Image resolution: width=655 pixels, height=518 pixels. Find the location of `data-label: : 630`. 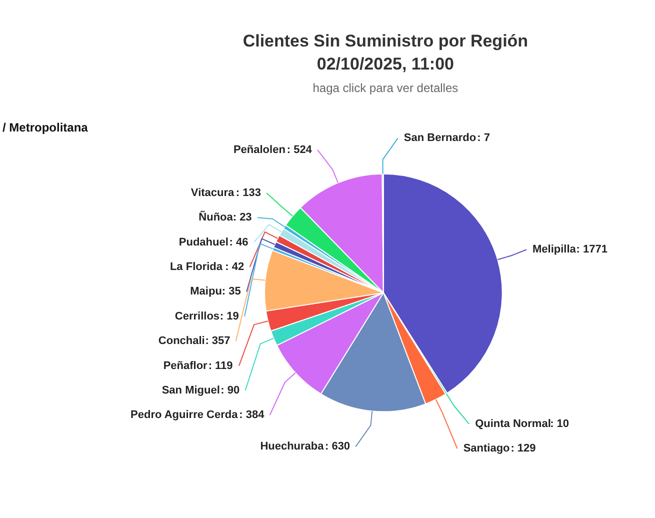

data-label: : 630 is located at coordinates (337, 446).